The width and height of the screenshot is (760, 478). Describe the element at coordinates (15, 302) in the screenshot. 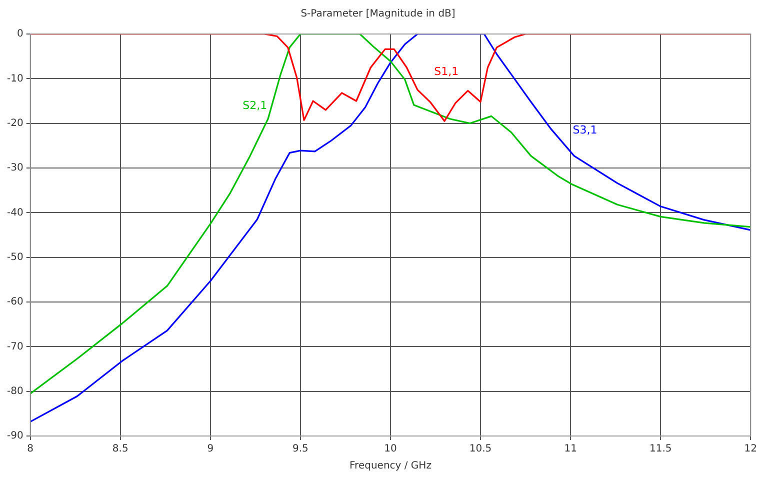

I see `y-tick-label: -60` at that location.